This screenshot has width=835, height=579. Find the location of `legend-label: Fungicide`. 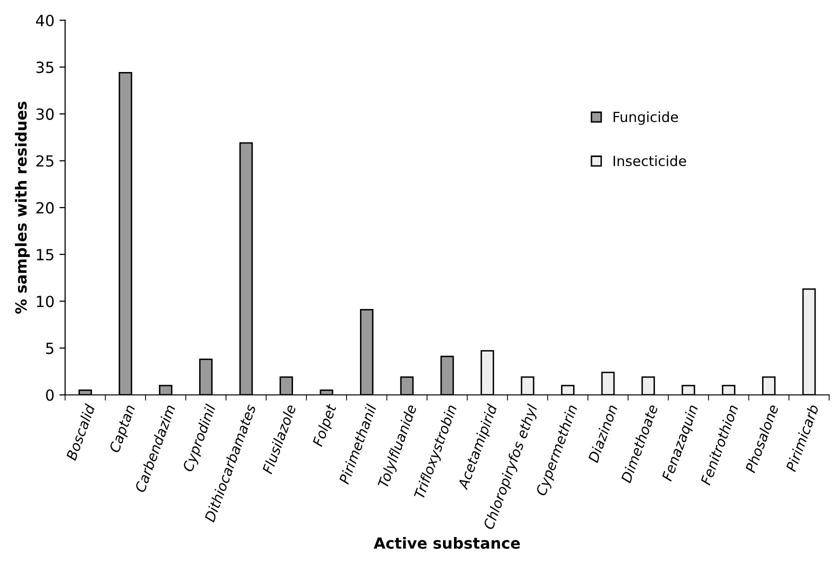

legend-label: Fungicide is located at coordinates (646, 118).